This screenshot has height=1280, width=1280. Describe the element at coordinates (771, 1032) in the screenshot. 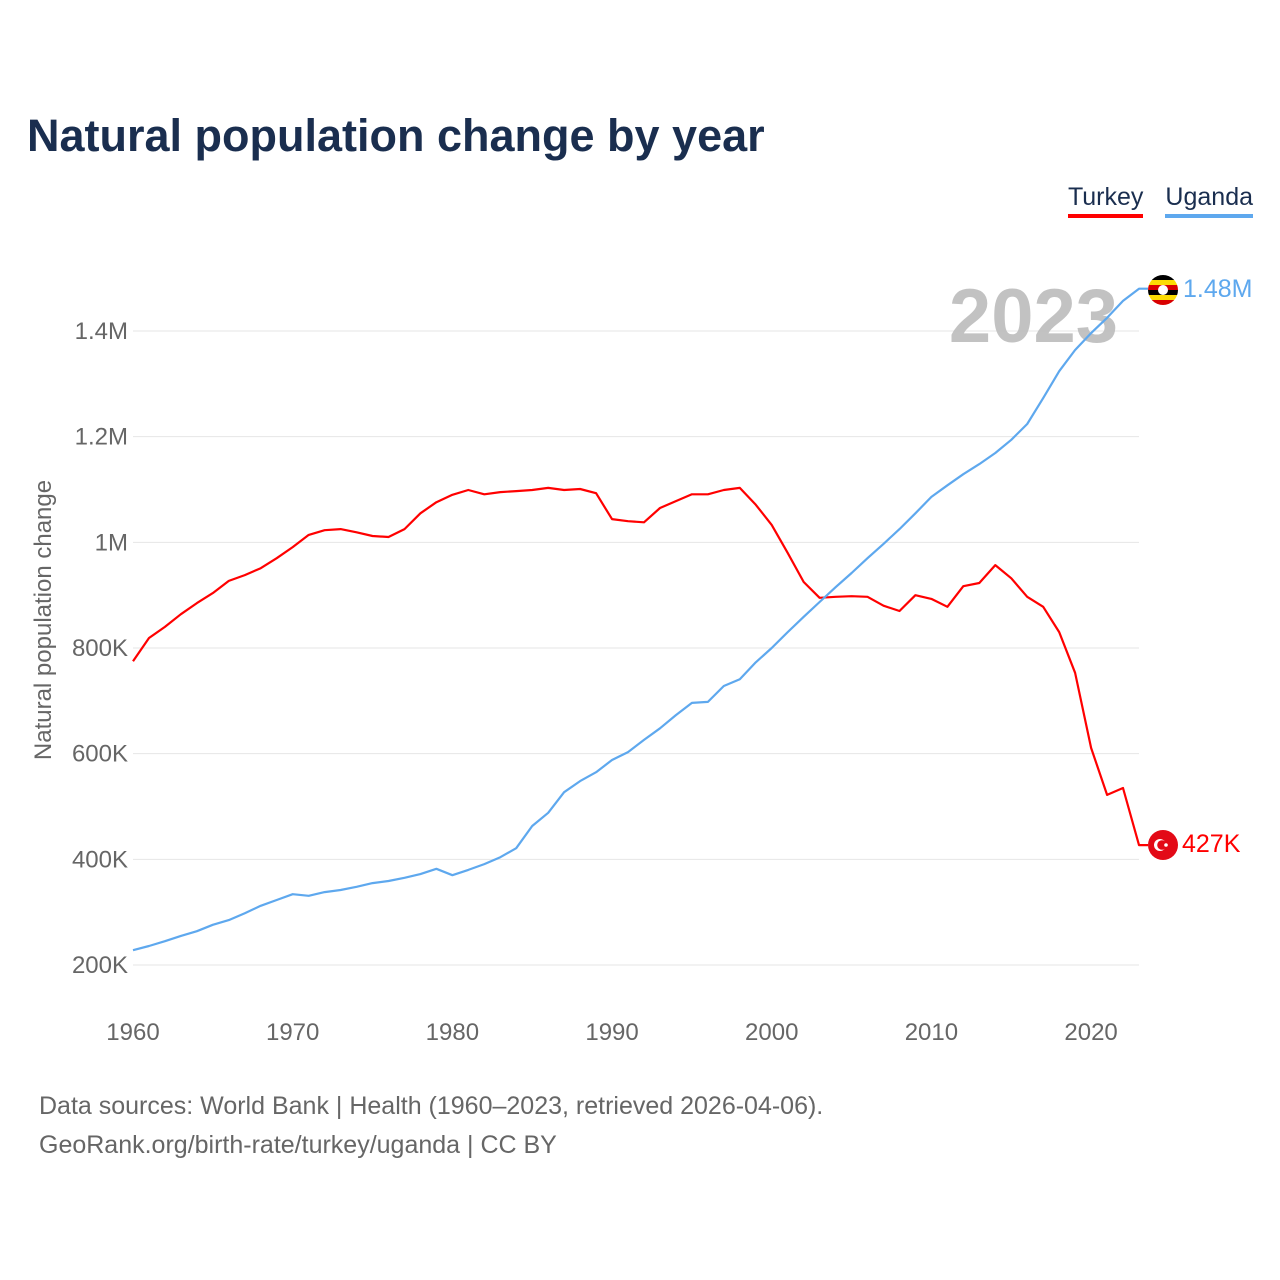

I see `x-tick-label: 2000` at that location.